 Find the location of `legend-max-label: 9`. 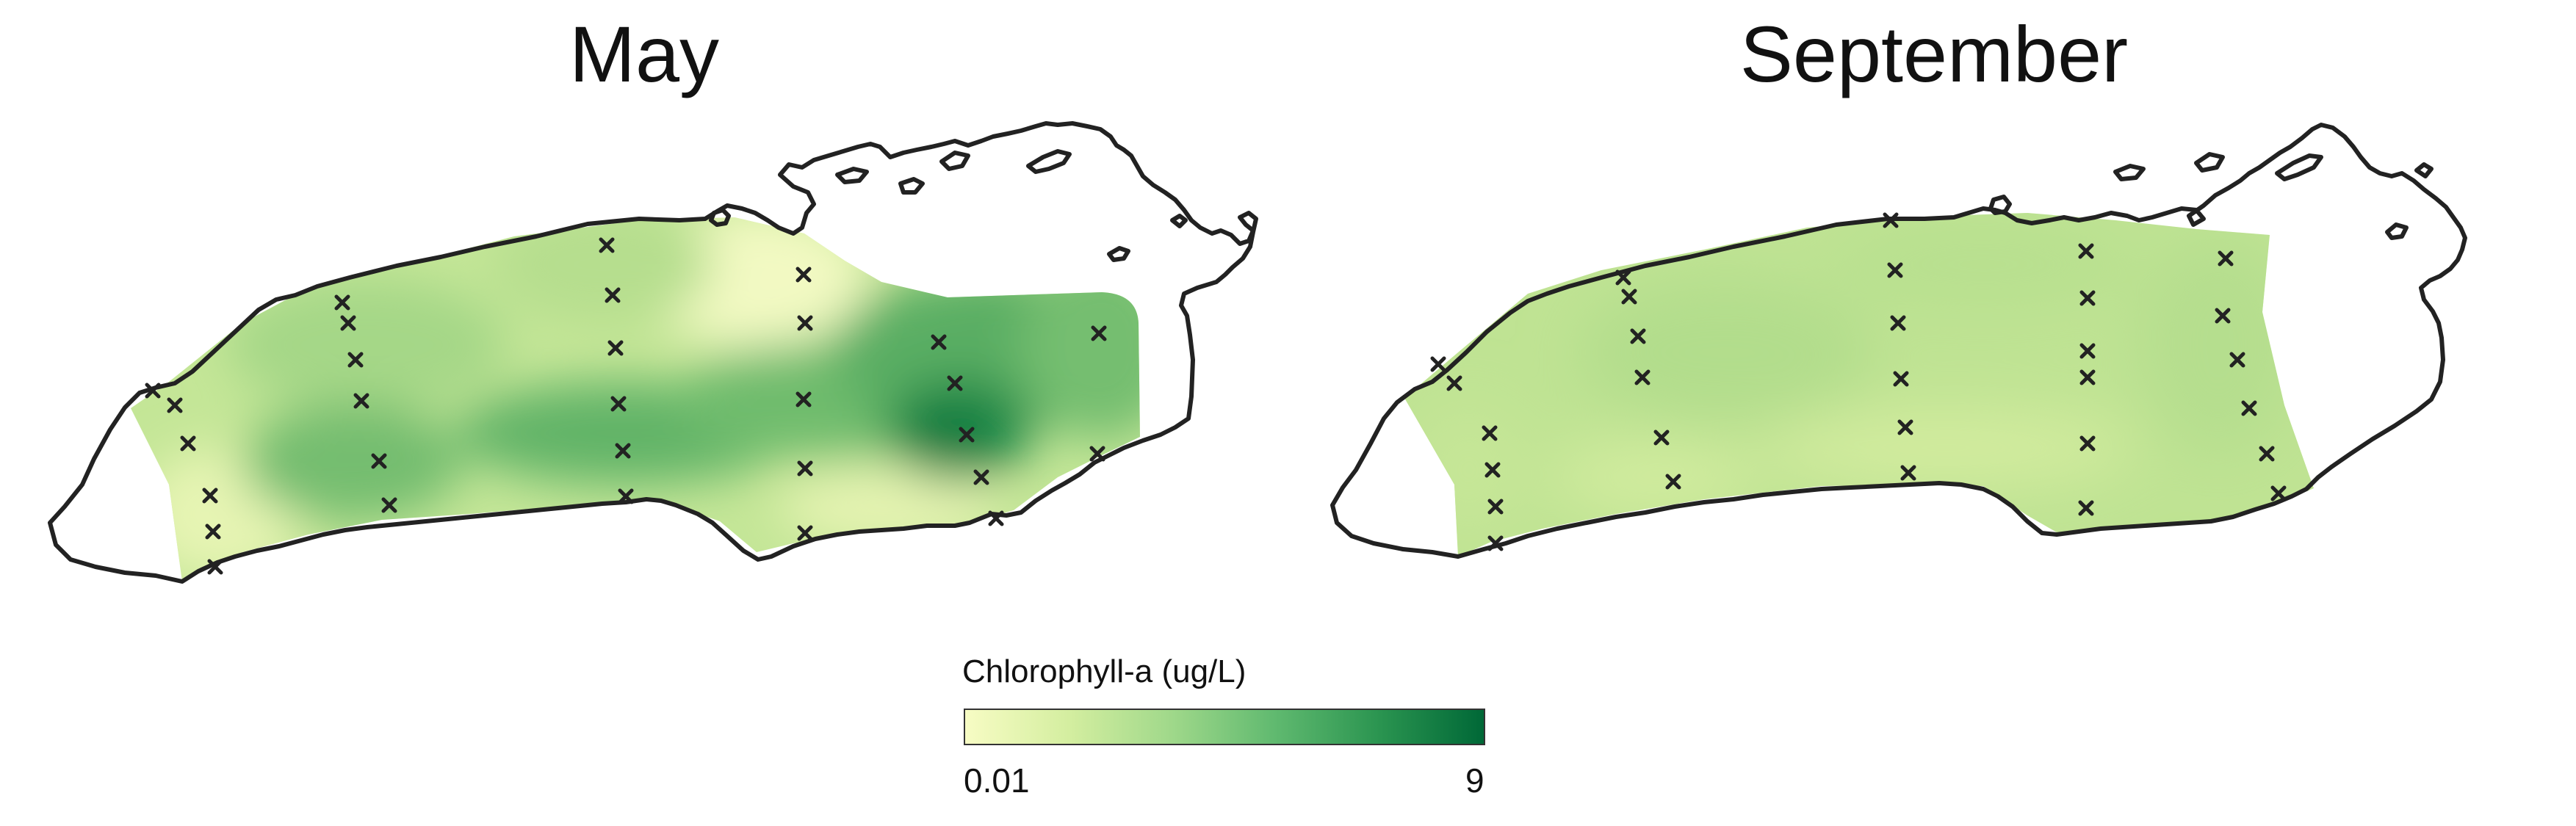

legend-max-label: 9 is located at coordinates (1474, 780).